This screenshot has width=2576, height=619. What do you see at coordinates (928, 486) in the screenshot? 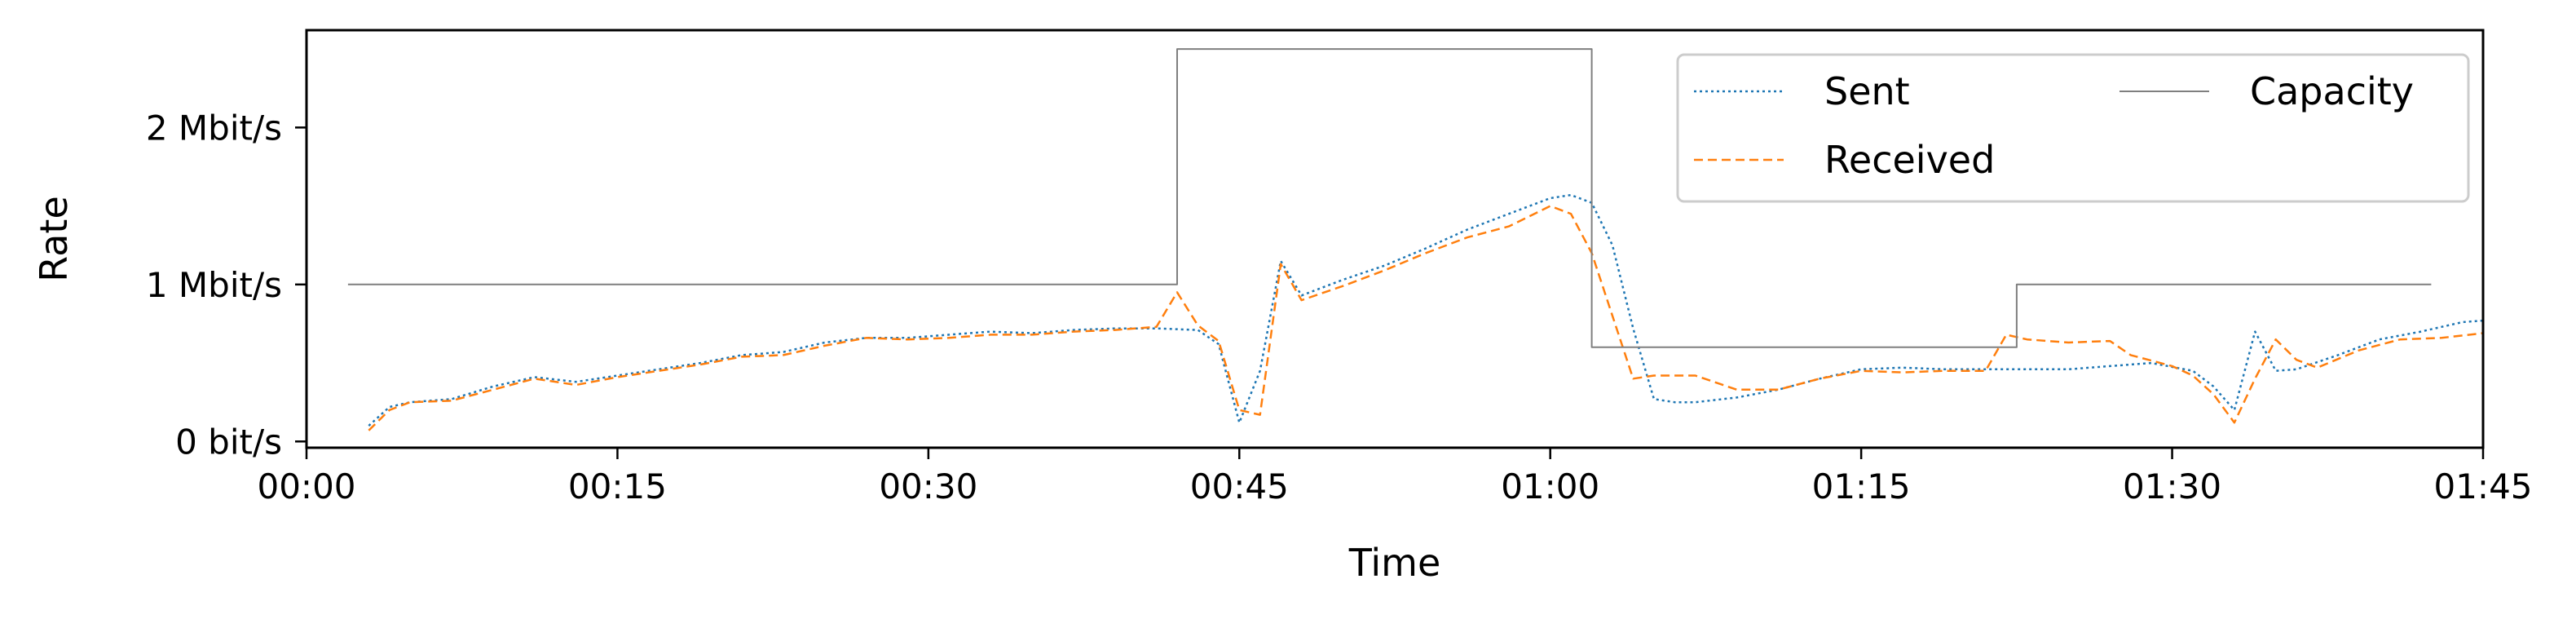
I see `x-tick-label: 00:30` at bounding box center [928, 486].